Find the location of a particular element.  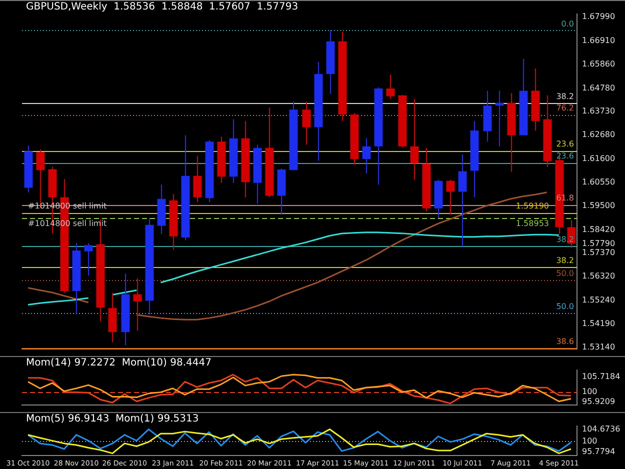

y-tick-label: 1.63730 is located at coordinates (599, 111).